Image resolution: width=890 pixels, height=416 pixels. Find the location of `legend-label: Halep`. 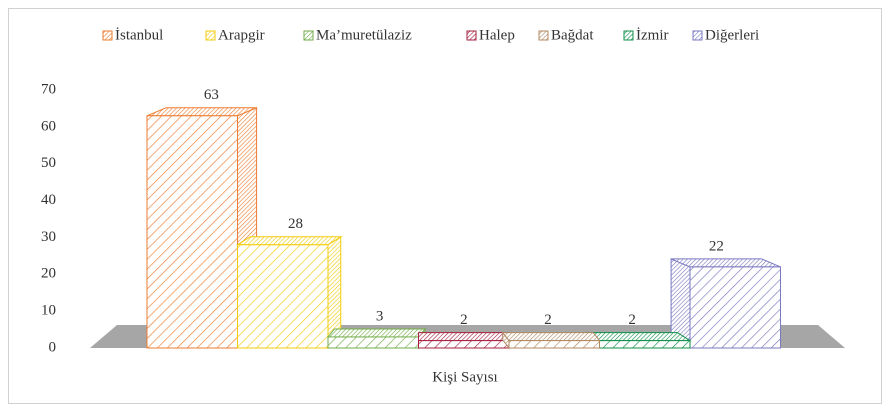

legend-label: Halep is located at coordinates (497, 35).